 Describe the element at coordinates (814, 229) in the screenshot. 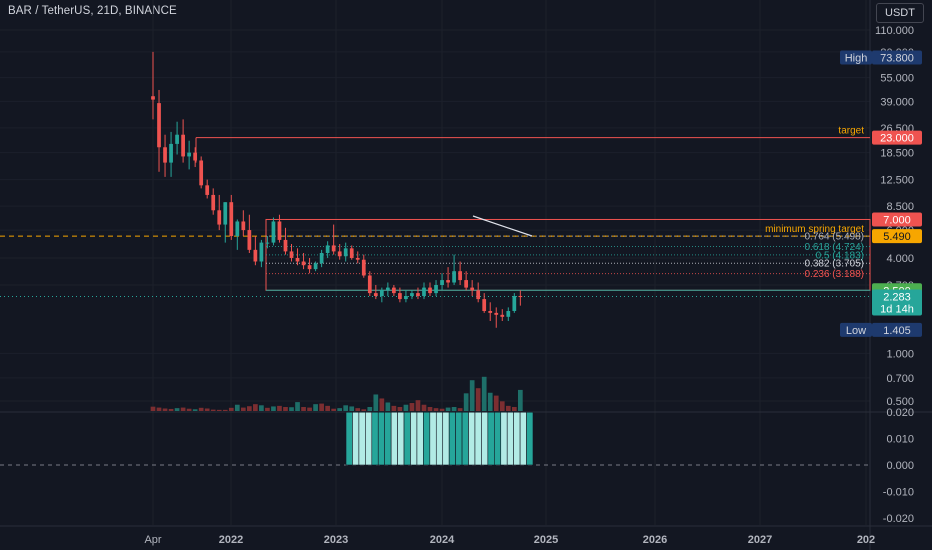

I see `spring-target-label: minimum spring target` at that location.